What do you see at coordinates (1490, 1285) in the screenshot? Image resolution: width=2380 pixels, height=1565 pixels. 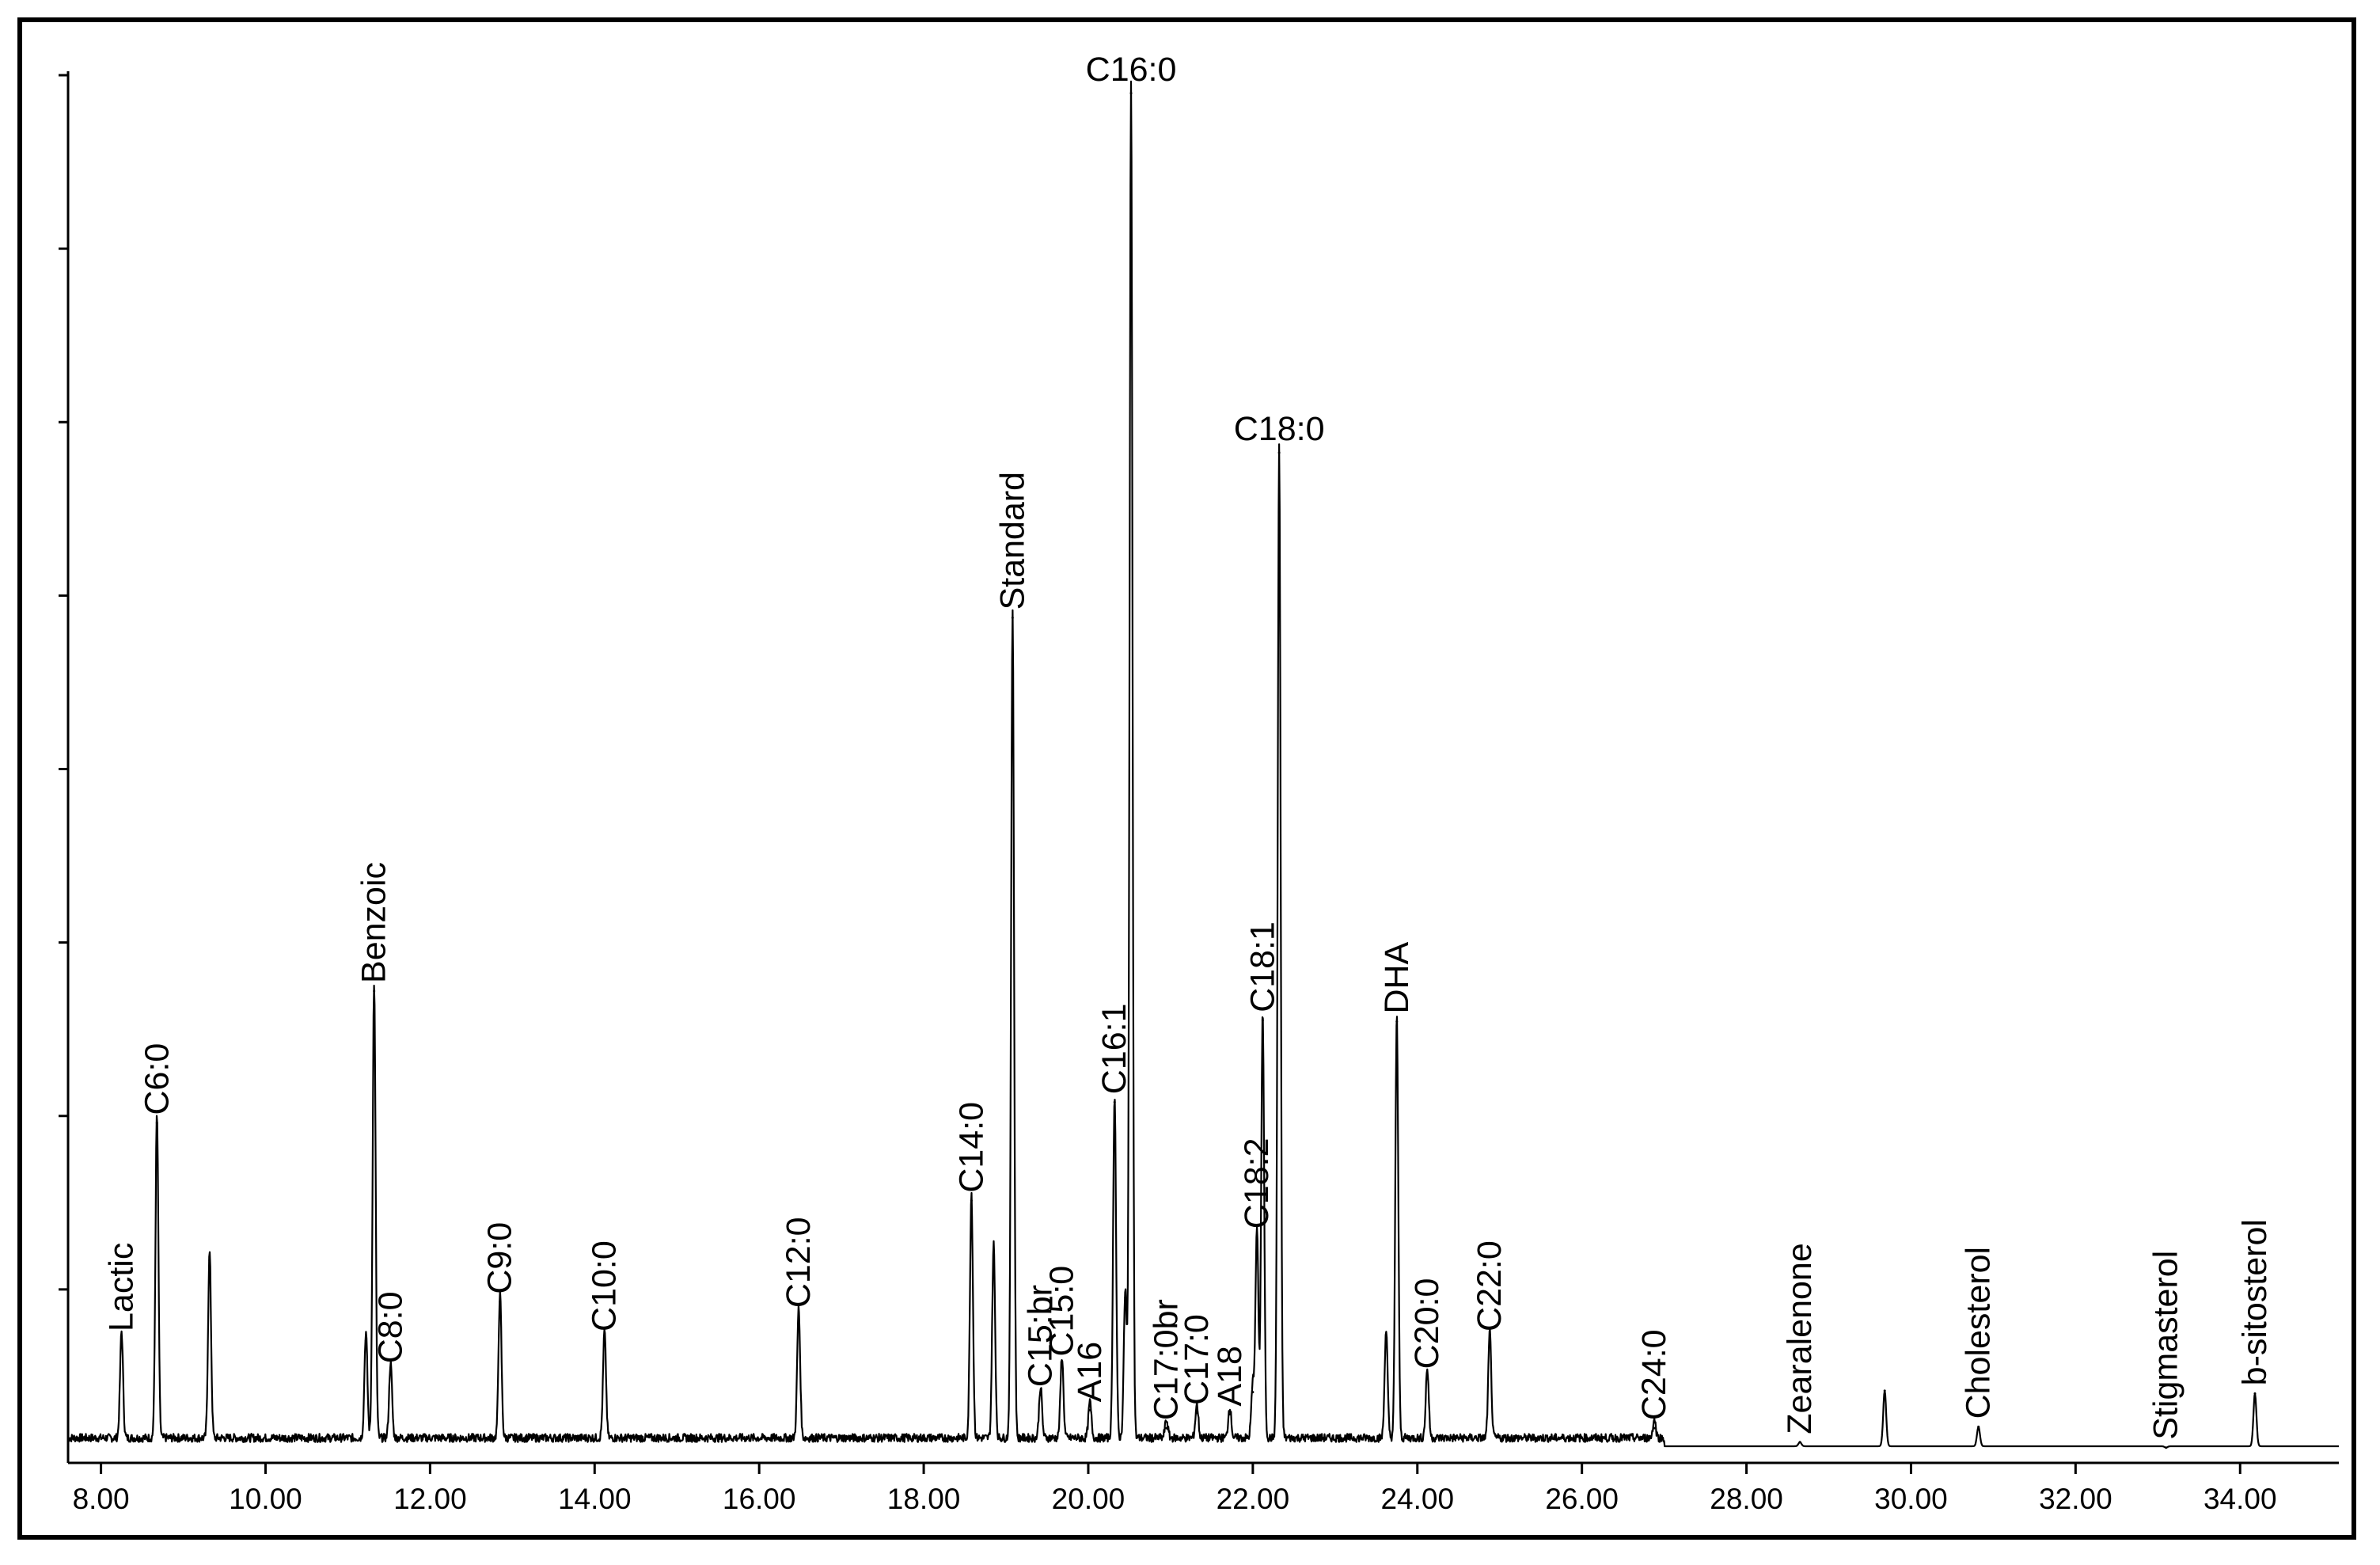 I see `peak-label: C22:0` at bounding box center [1490, 1285].